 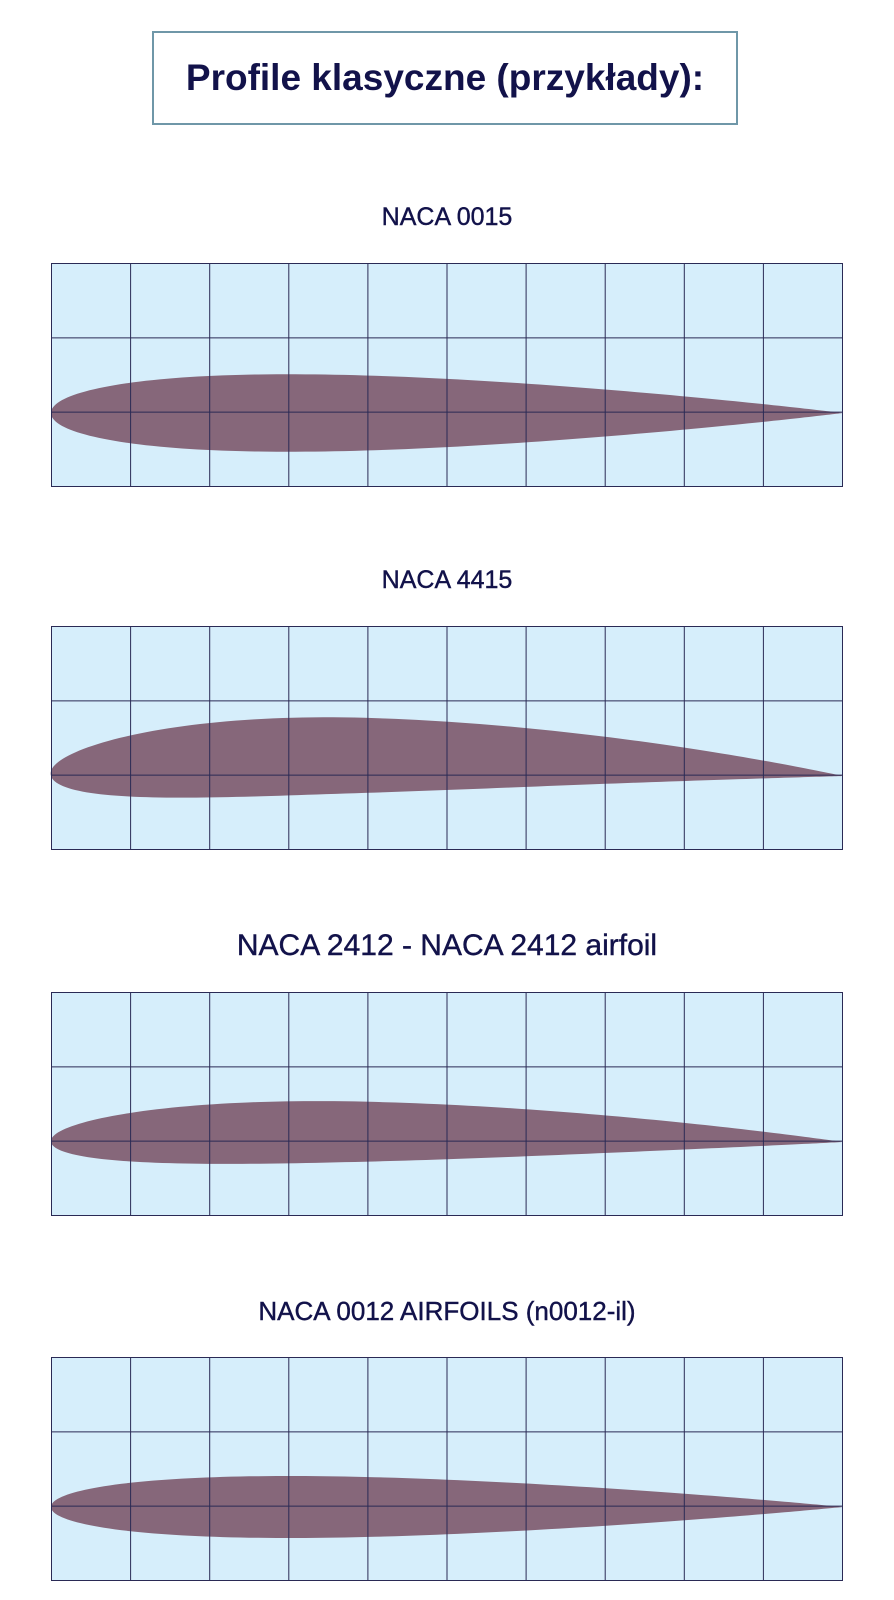 What do you see at coordinates (447, 1311) in the screenshot?
I see `airfoil-title-naca-0012: NACA 0012 AIRFOILS (n0012-il)` at bounding box center [447, 1311].